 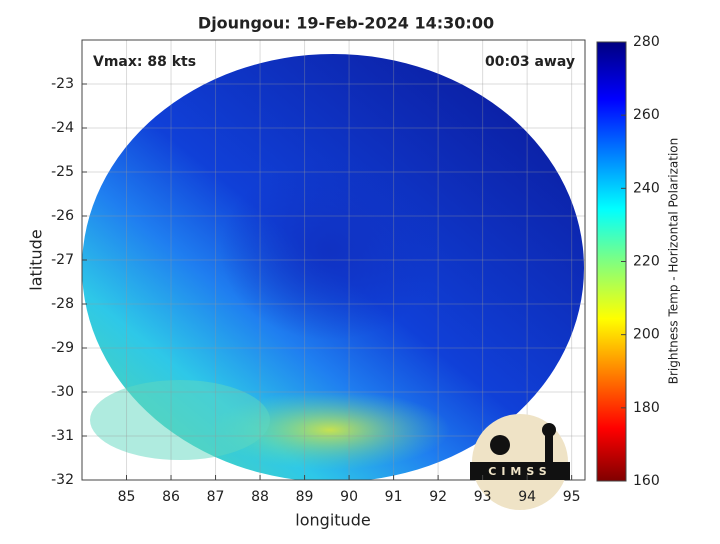 I want to click on x-tick-label: 86, so click(x=171, y=497).